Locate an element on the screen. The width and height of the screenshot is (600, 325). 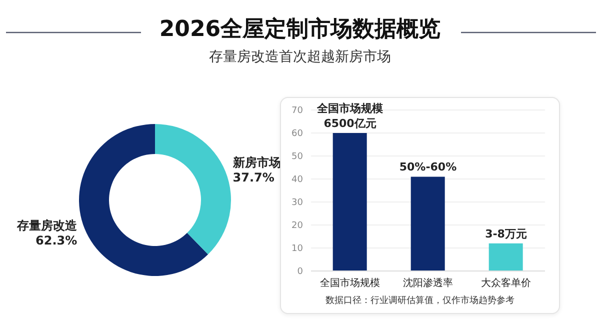
y-tick-label: 50 is located at coordinates (298, 157).